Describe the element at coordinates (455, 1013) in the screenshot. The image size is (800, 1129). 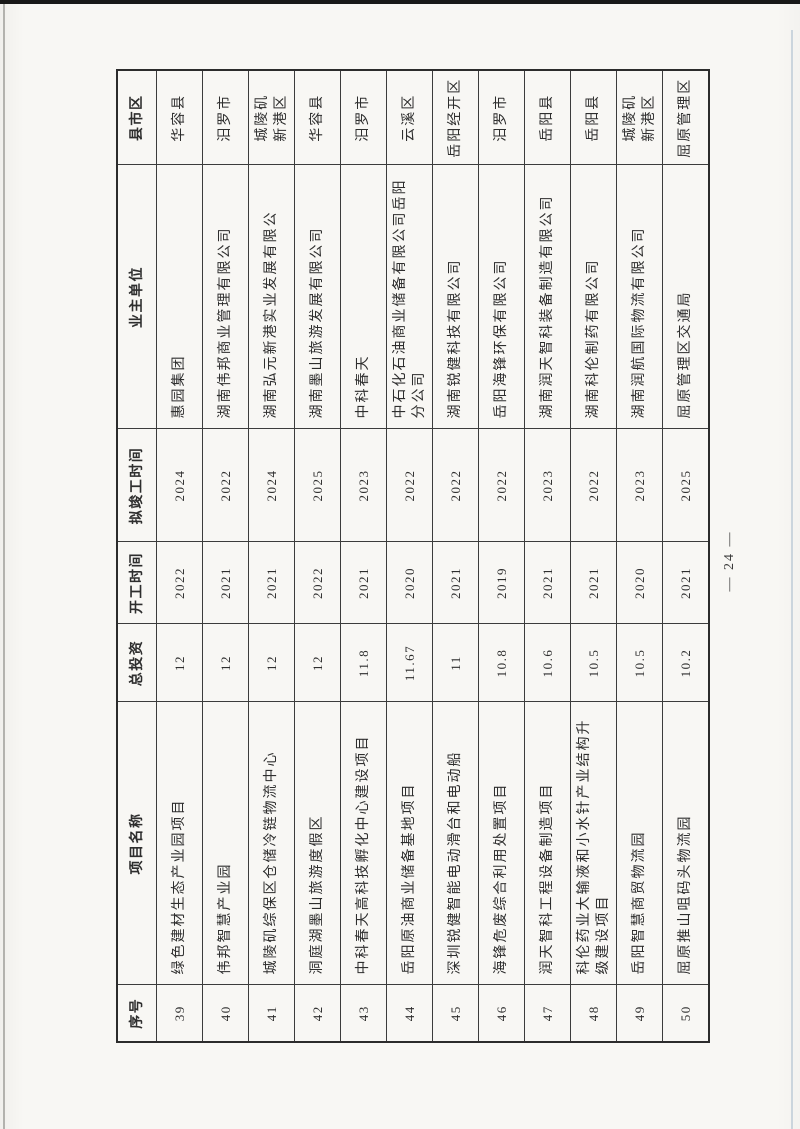
I see `cell-no: 45` at that location.